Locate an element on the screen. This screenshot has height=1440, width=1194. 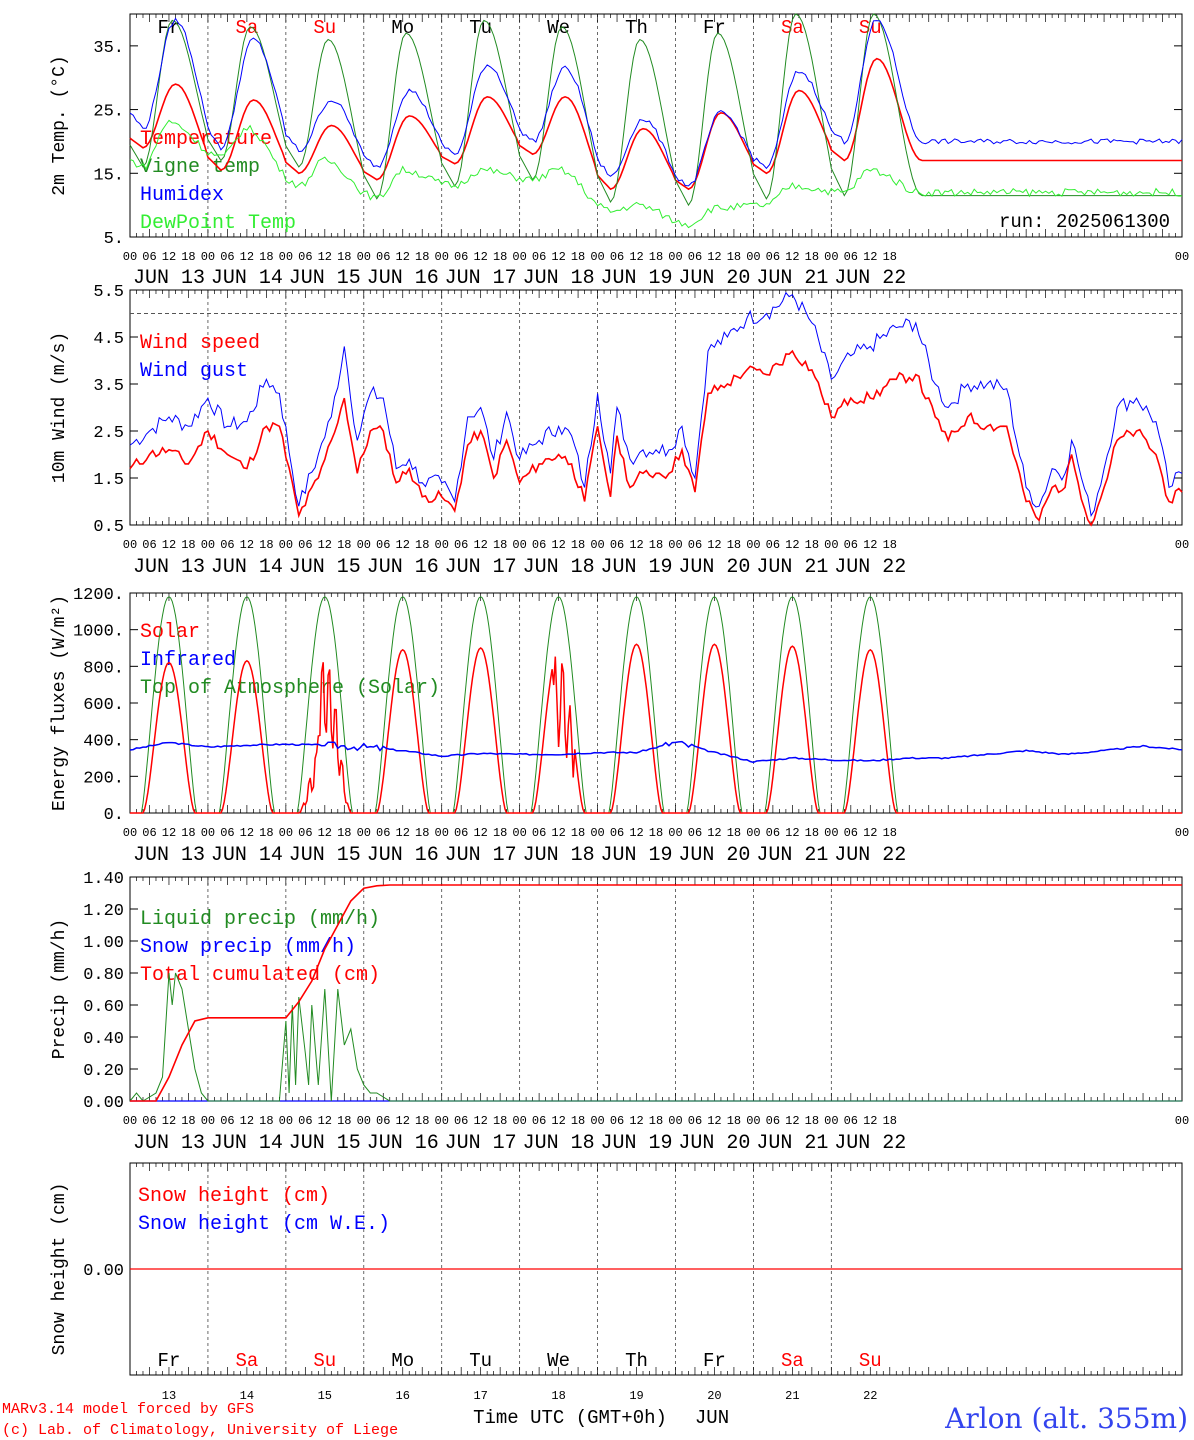
model-credit: MARv3.14 model forced by GFS is located at coordinates (128, 1409).